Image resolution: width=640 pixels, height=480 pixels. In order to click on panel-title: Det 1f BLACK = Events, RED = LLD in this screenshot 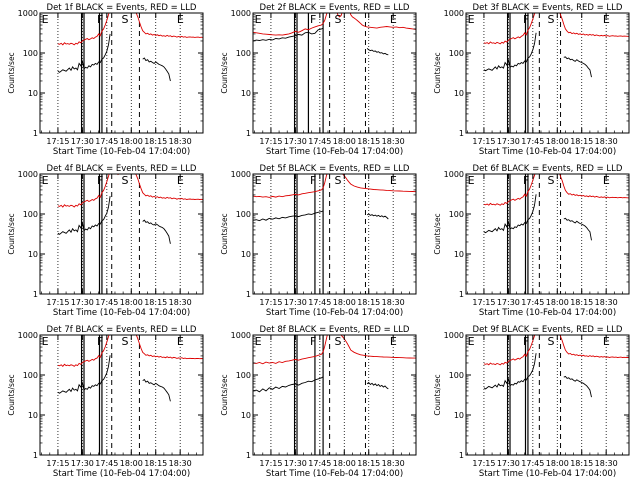, I will do `click(122, 8)`.